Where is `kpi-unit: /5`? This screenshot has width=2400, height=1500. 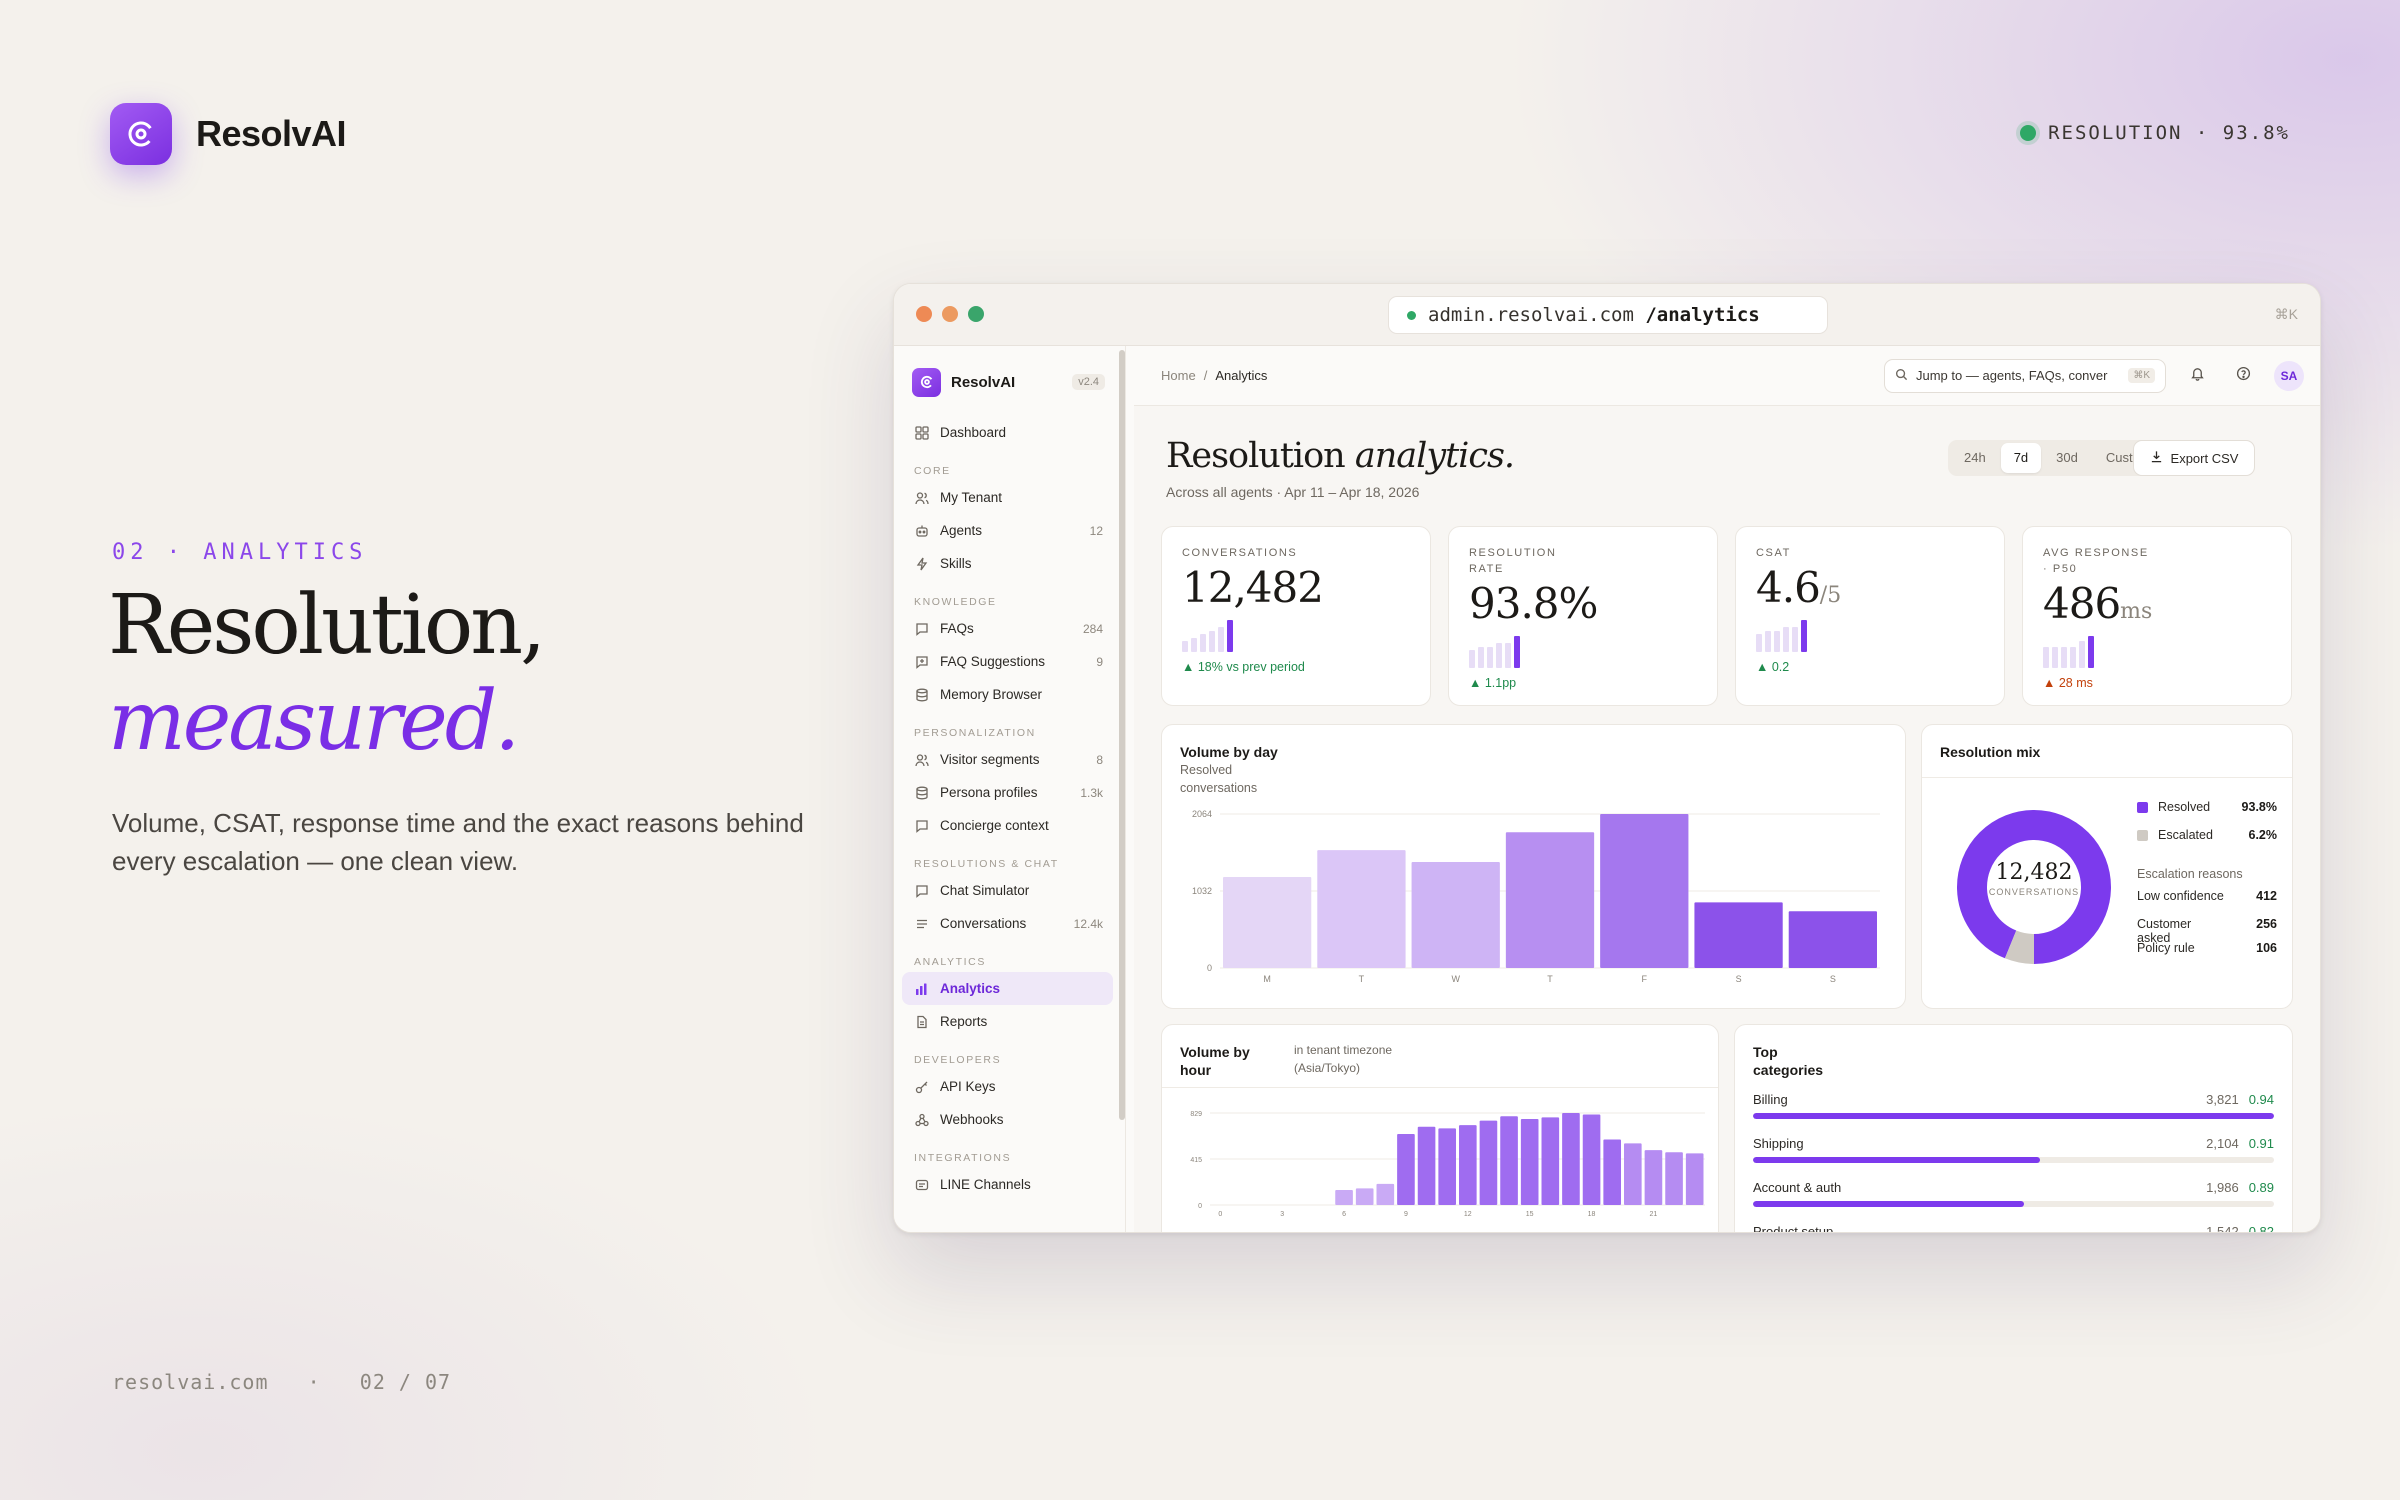 kpi-unit: /5 is located at coordinates (1830, 595).